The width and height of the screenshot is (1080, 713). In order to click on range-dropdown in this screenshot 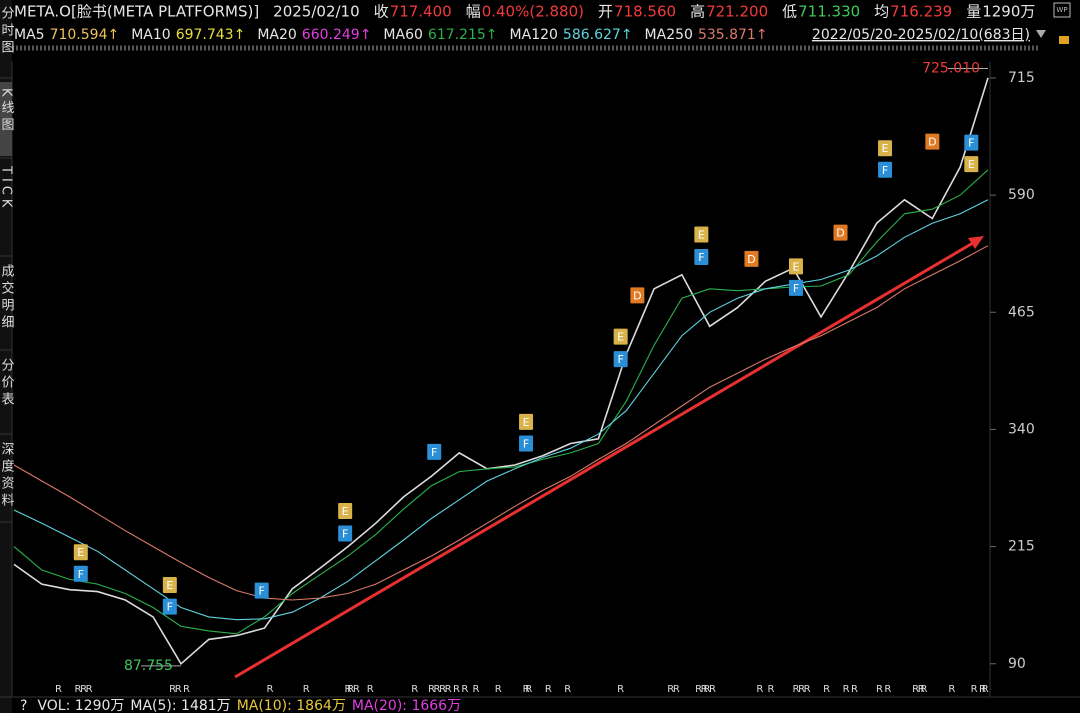, I will do `click(1041, 34)`.